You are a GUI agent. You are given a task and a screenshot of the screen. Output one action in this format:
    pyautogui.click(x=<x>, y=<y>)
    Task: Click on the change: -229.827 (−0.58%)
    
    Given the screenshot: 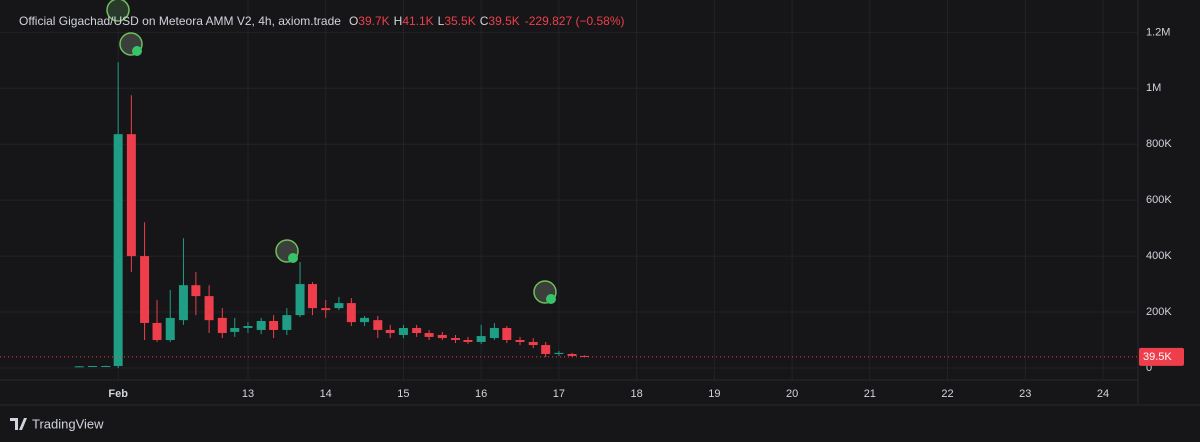 What is the action you would take?
    pyautogui.click(x=575, y=21)
    